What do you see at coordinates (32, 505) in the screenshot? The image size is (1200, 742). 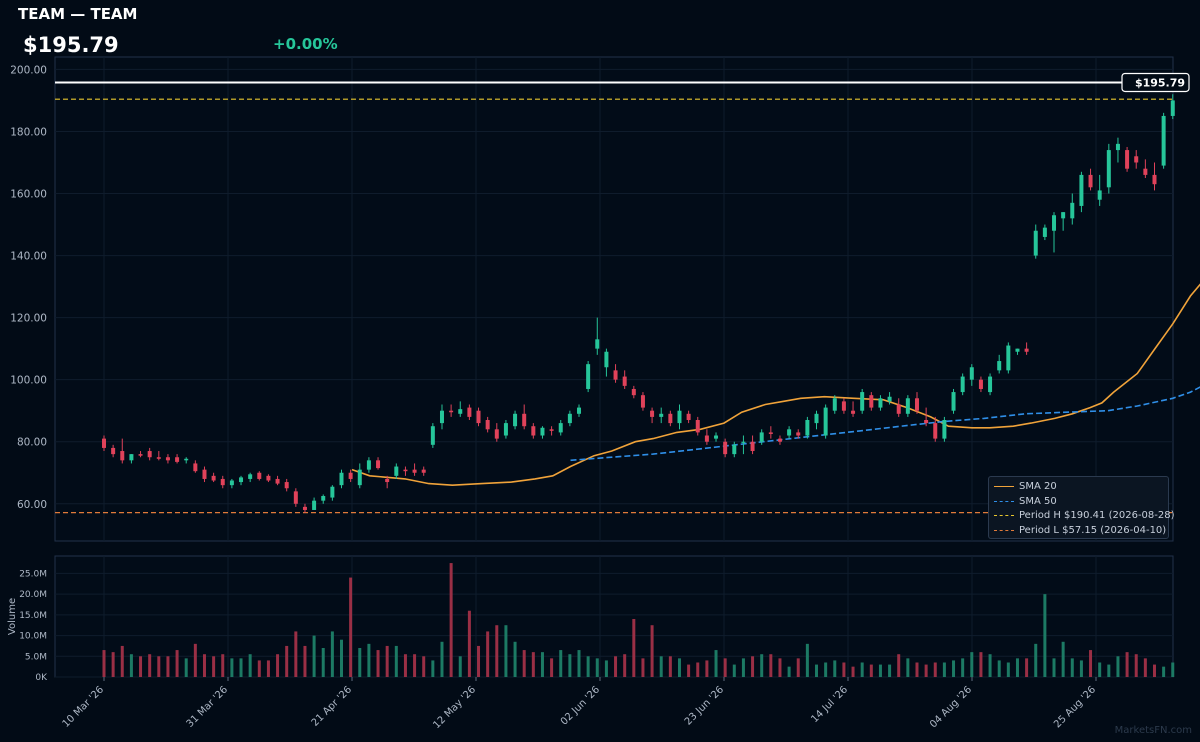 I see `price-tick-label: 60.00` at bounding box center [32, 505].